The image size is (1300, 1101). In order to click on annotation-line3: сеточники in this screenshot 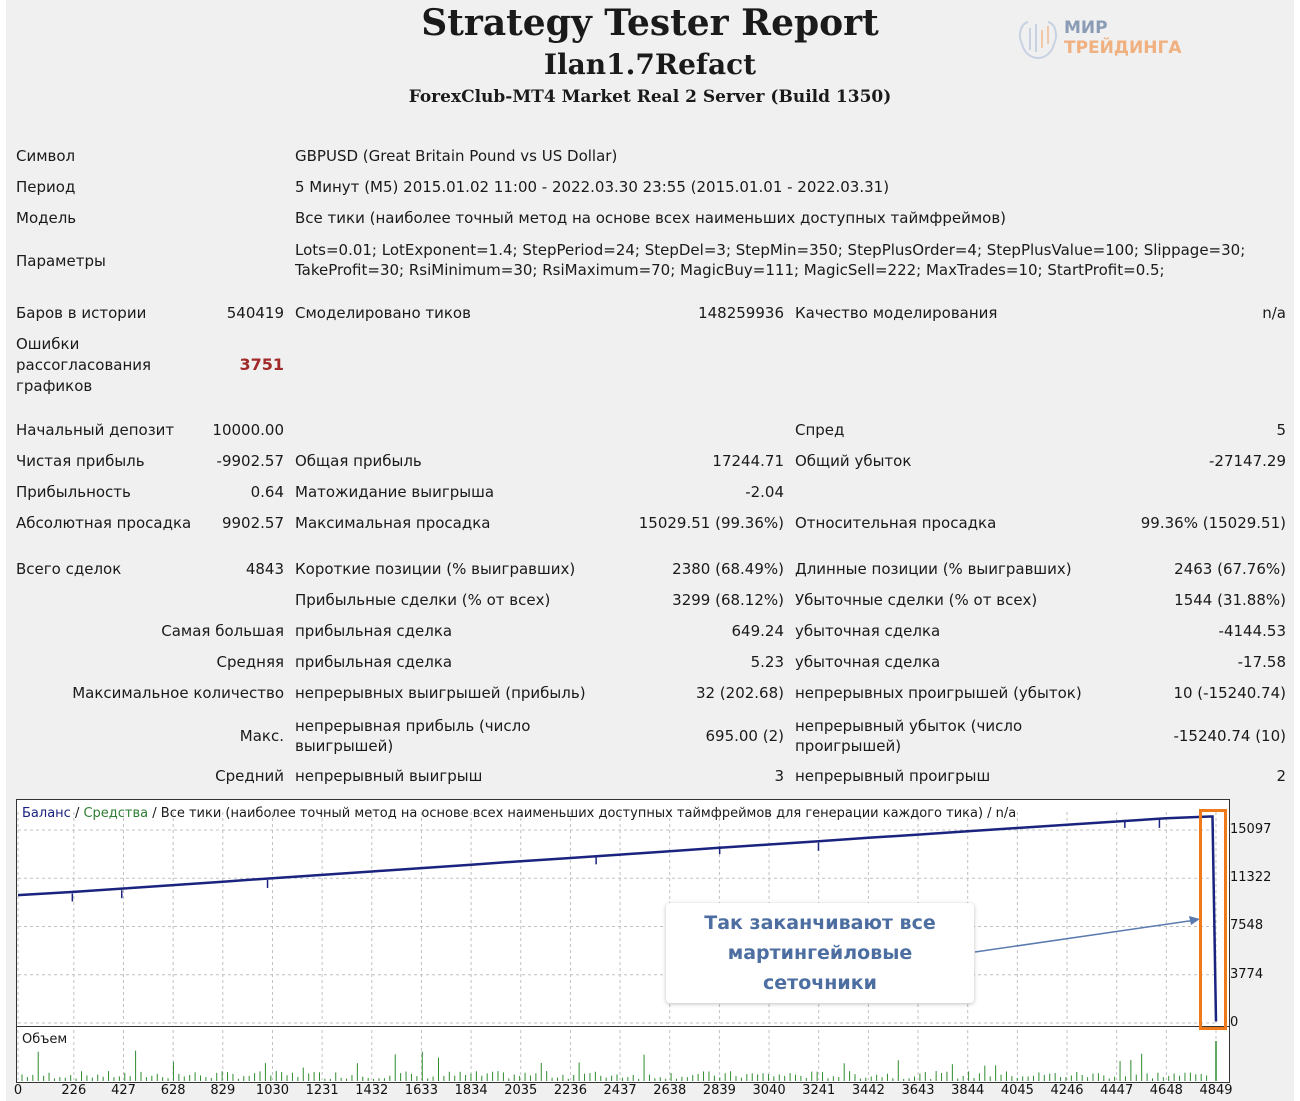, I will do `click(820, 983)`.